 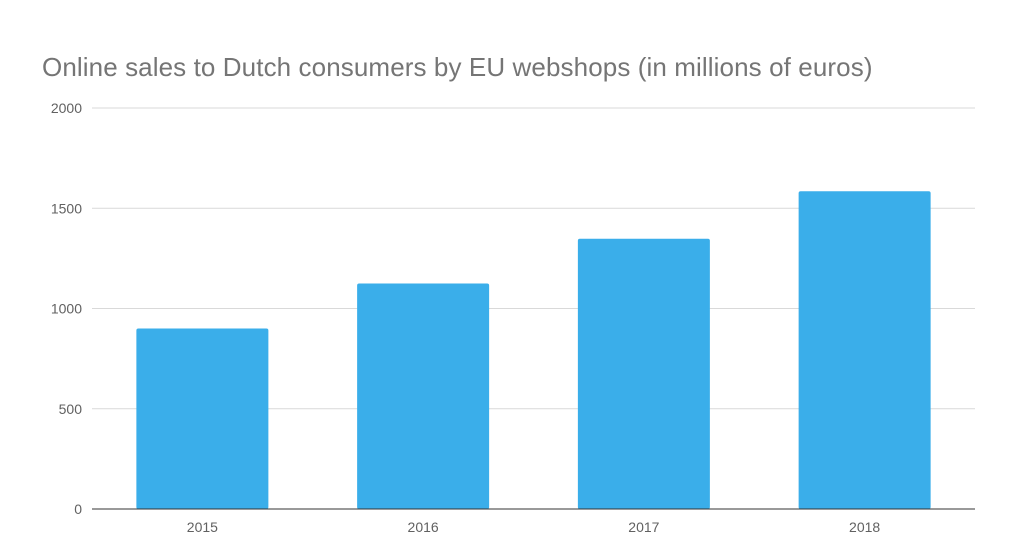 I want to click on bar-2017, so click(x=643, y=373).